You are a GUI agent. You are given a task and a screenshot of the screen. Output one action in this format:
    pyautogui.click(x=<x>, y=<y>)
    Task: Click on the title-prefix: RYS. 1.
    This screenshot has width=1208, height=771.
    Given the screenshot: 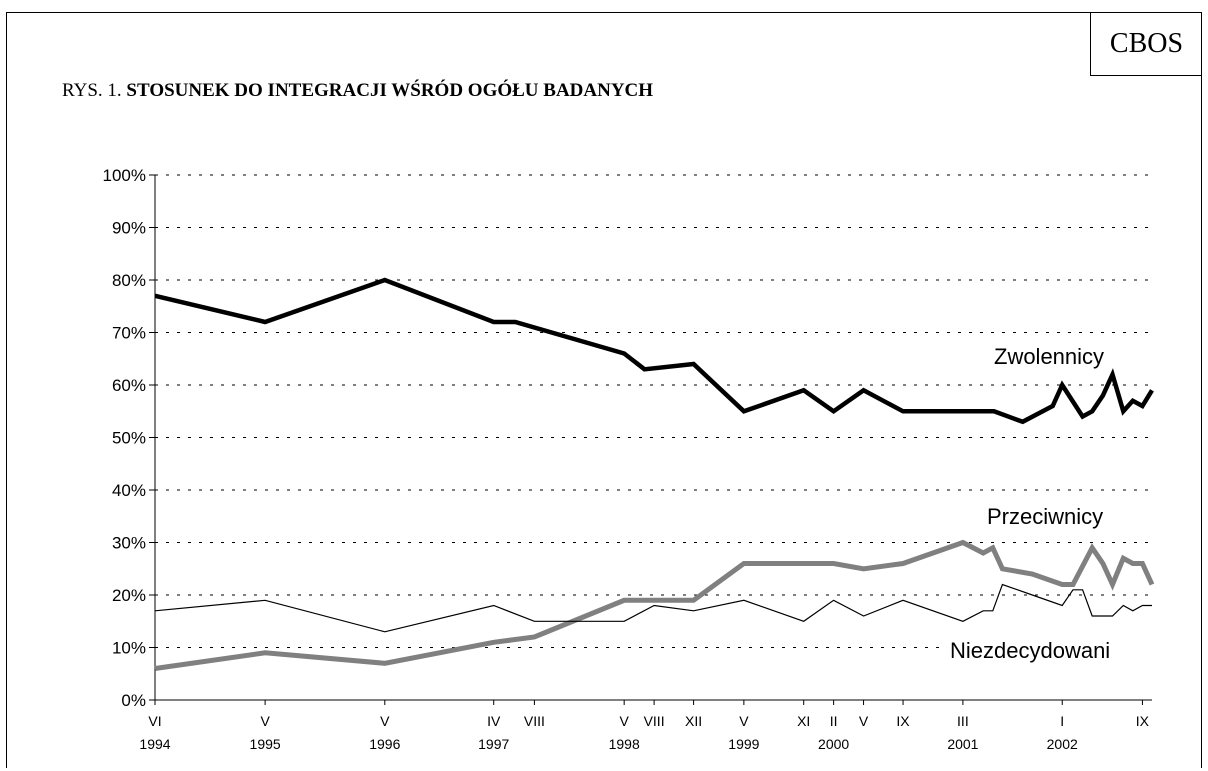 What is the action you would take?
    pyautogui.click(x=92, y=90)
    